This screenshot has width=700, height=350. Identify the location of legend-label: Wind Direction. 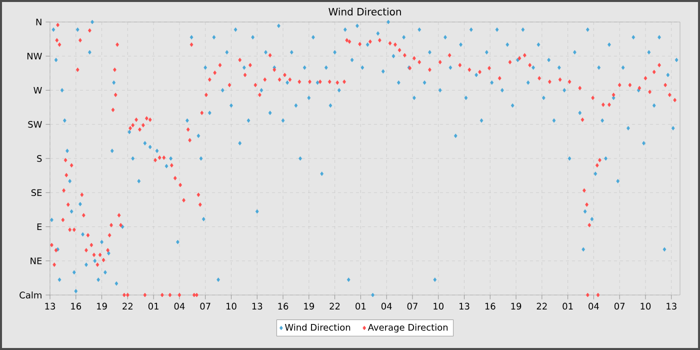
(317, 327).